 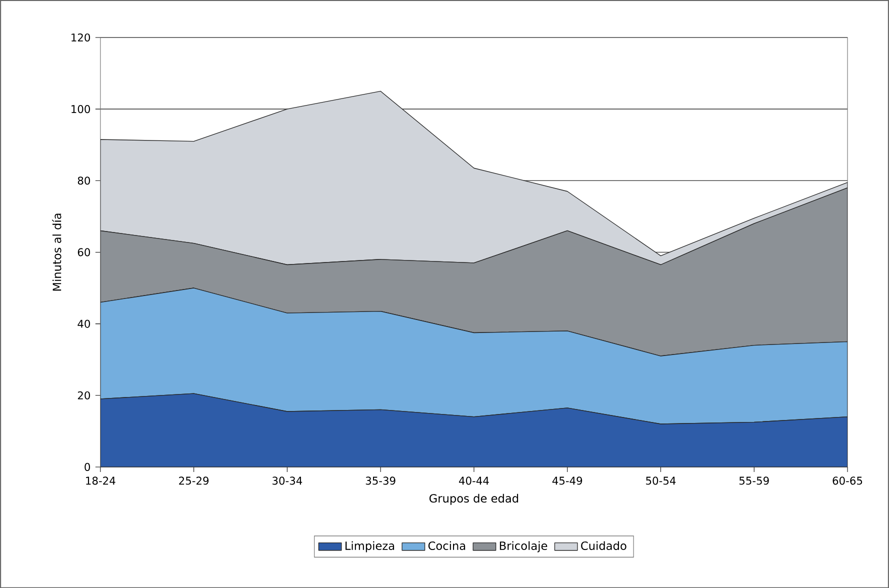 What do you see at coordinates (194, 480) in the screenshot?
I see `x-tick-label: 25-29` at bounding box center [194, 480].